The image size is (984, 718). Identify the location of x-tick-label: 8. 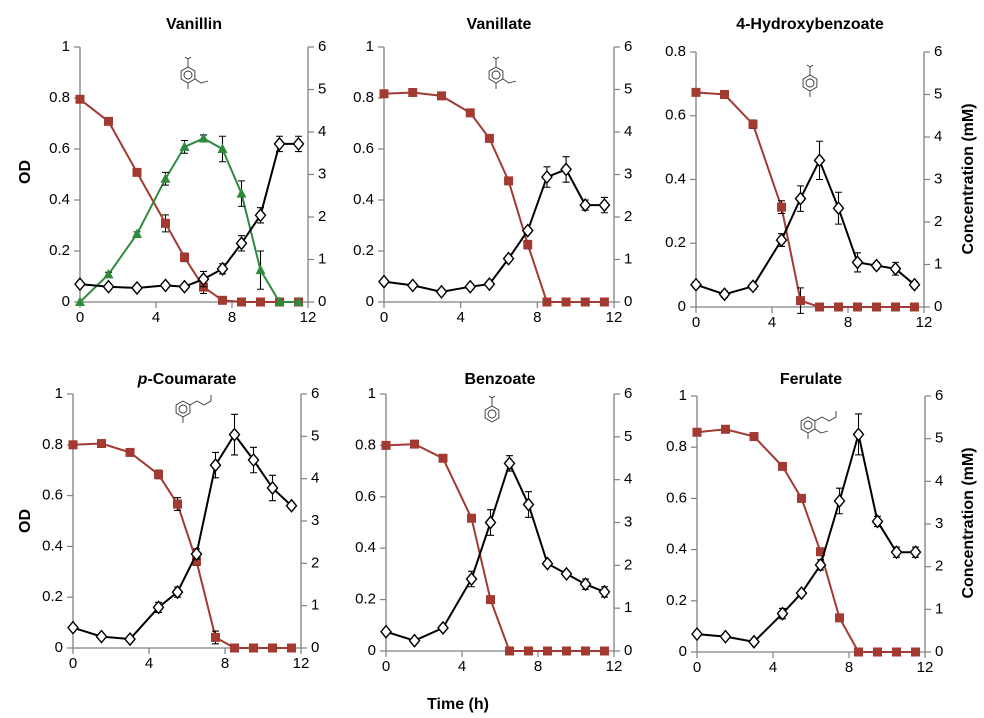
(848, 322).